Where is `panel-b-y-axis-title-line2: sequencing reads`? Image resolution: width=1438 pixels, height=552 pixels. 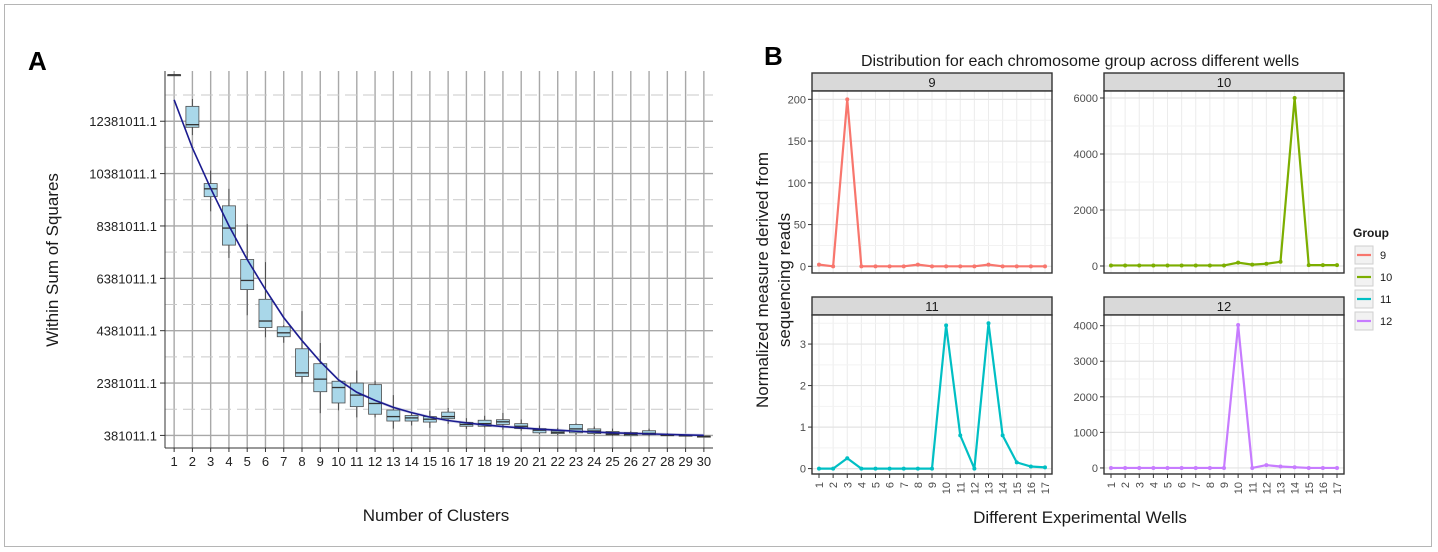
panel-b-y-axis-title-line2: sequencing reads is located at coordinates (784, 280).